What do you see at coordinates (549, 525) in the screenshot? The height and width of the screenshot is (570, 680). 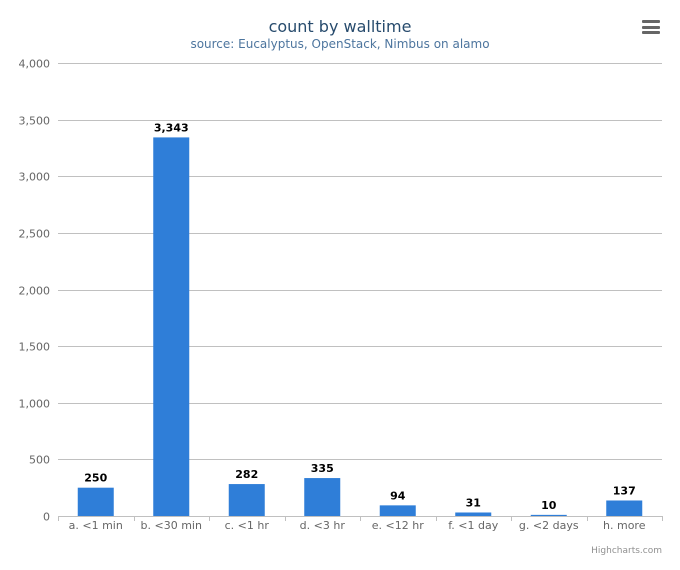 I see `x-tick-label: g. <2 days` at bounding box center [549, 525].